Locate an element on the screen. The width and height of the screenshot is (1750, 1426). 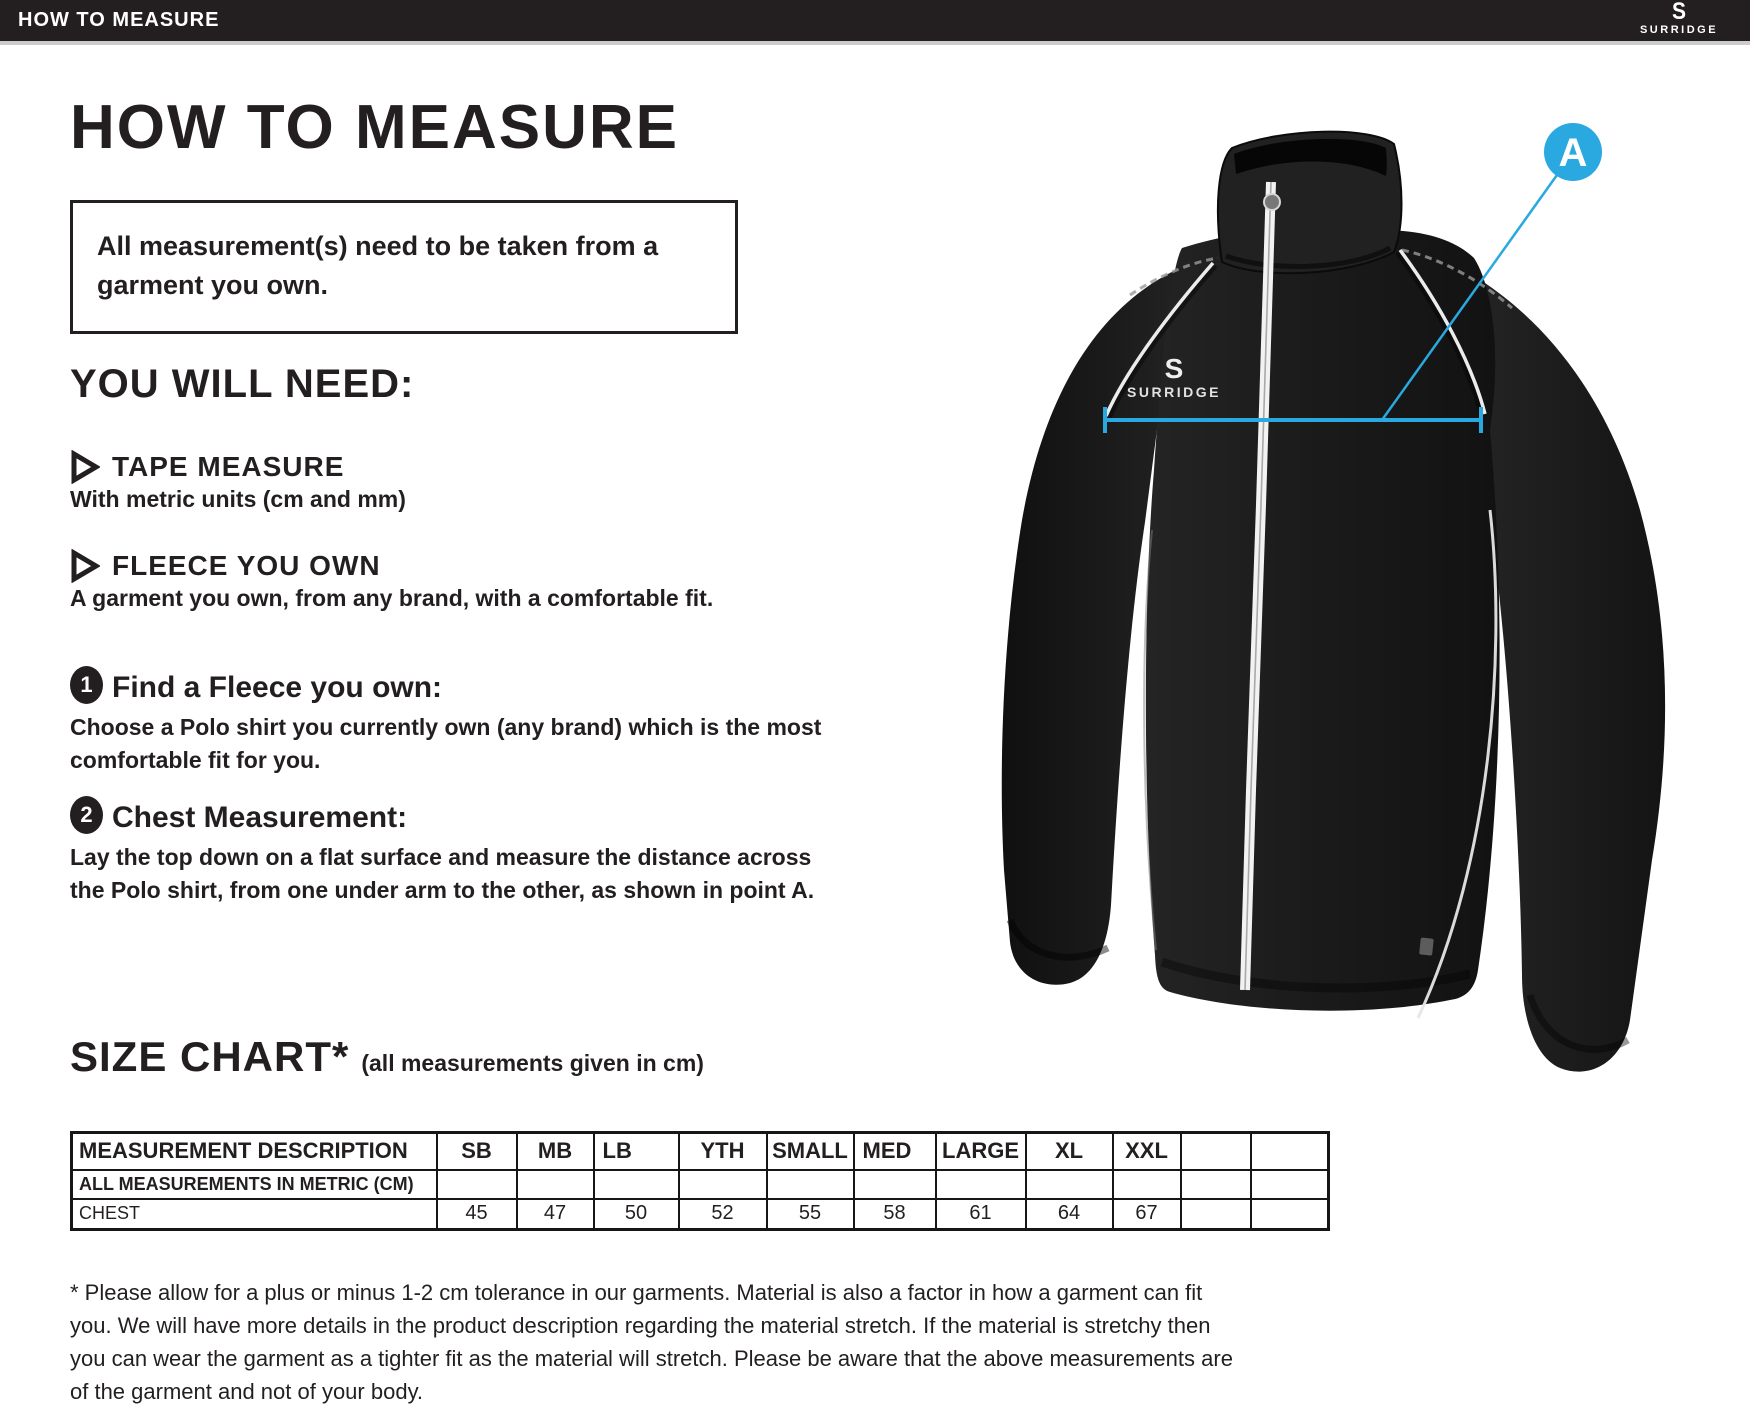
surridge-logo-text: SURRIDGE is located at coordinates (1679, 30).